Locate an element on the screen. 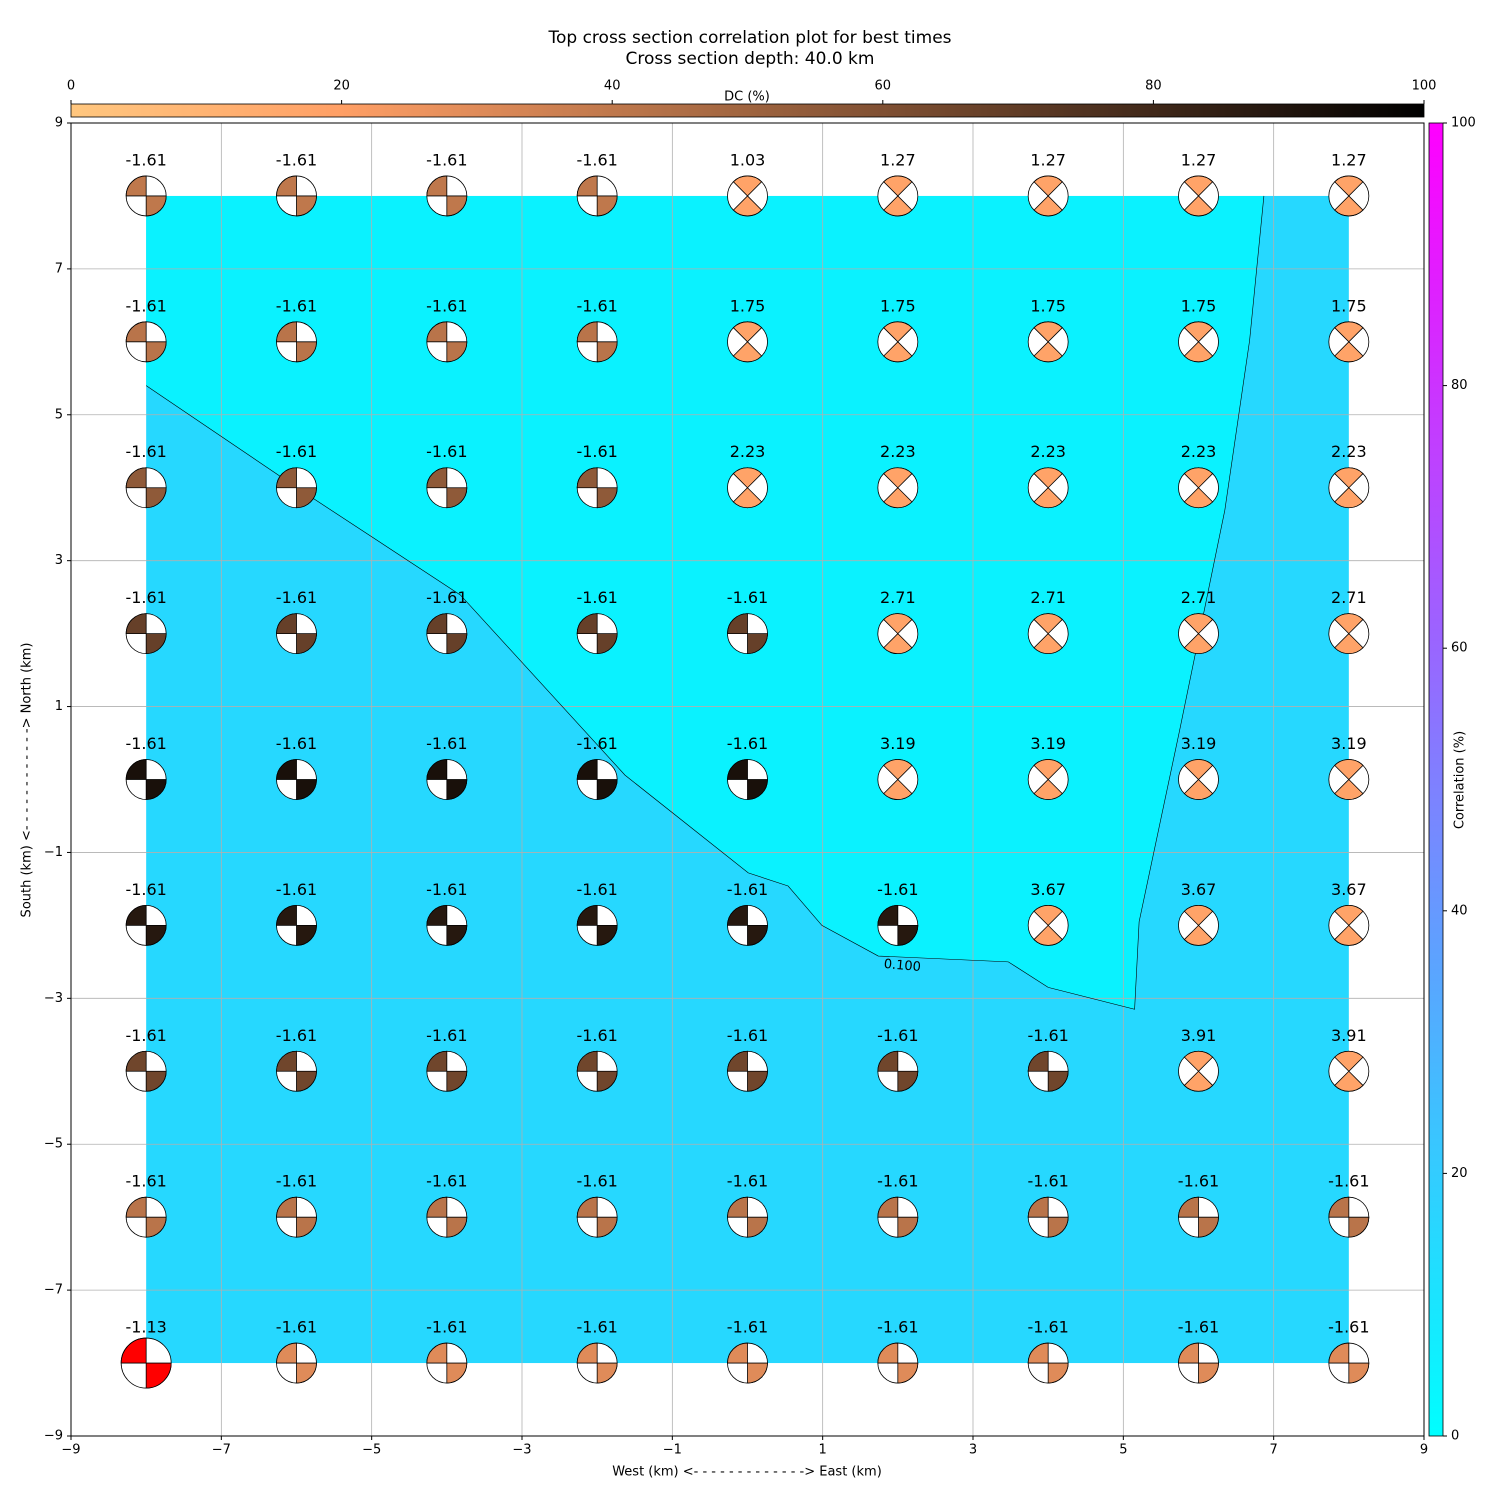 Image resolution: width=1500 pixels, height=1500 pixels. beachball: 3.91 is located at coordinates (1198, 1059).